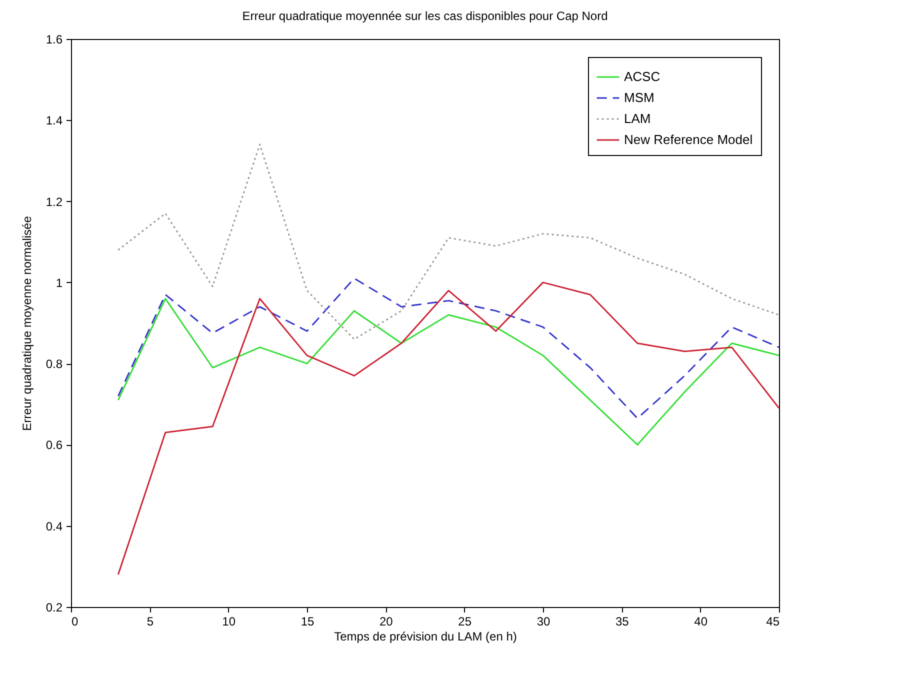 The height and width of the screenshot is (685, 904). Describe the element at coordinates (54, 607) in the screenshot. I see `y-tick-label: 0.2` at that location.